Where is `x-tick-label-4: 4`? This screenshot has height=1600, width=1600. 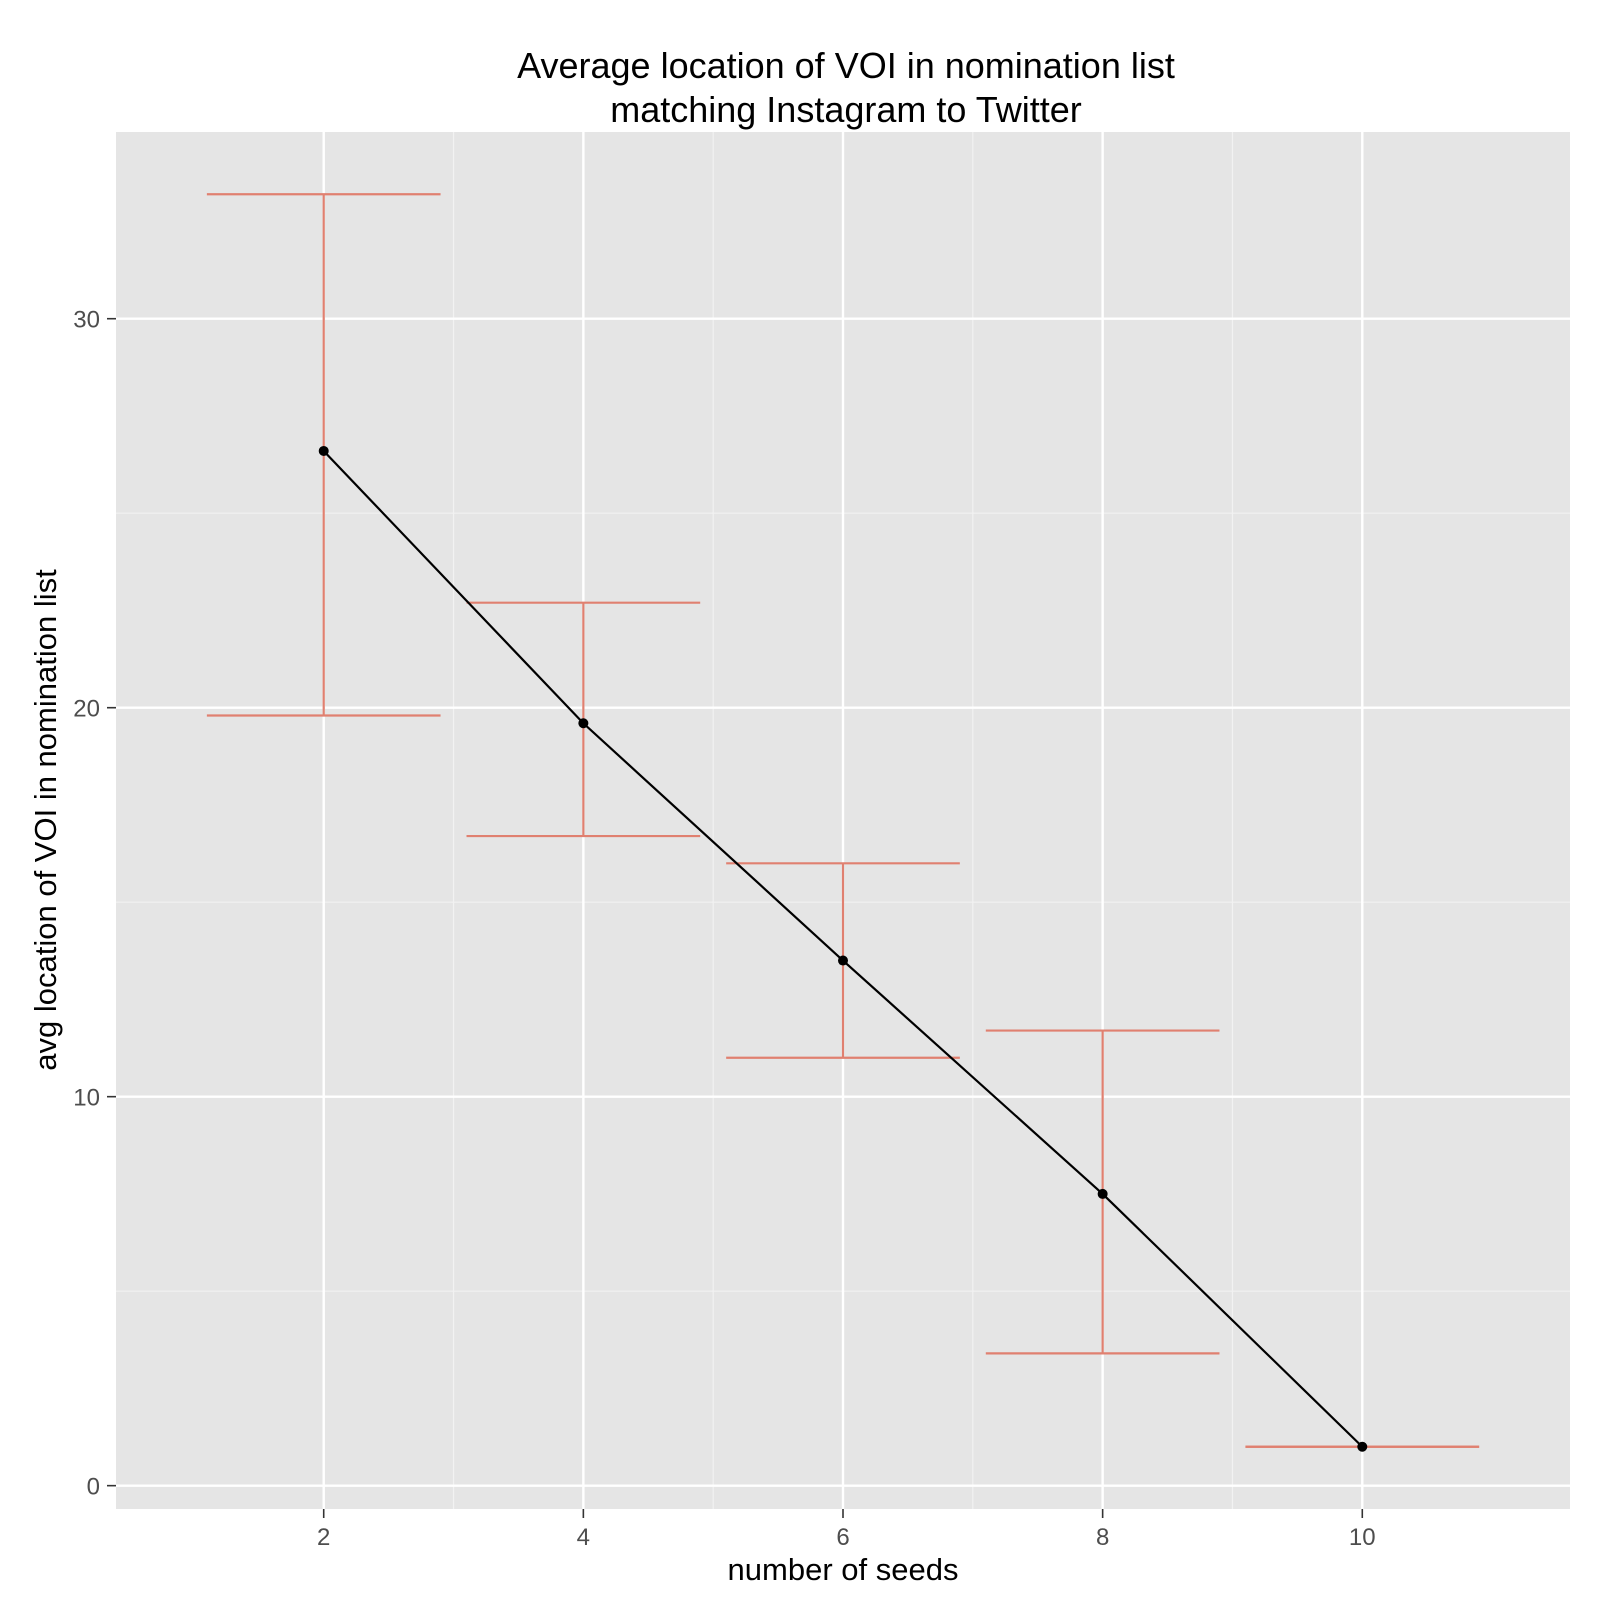 x-tick-label-4: 4 is located at coordinates (583, 1537).